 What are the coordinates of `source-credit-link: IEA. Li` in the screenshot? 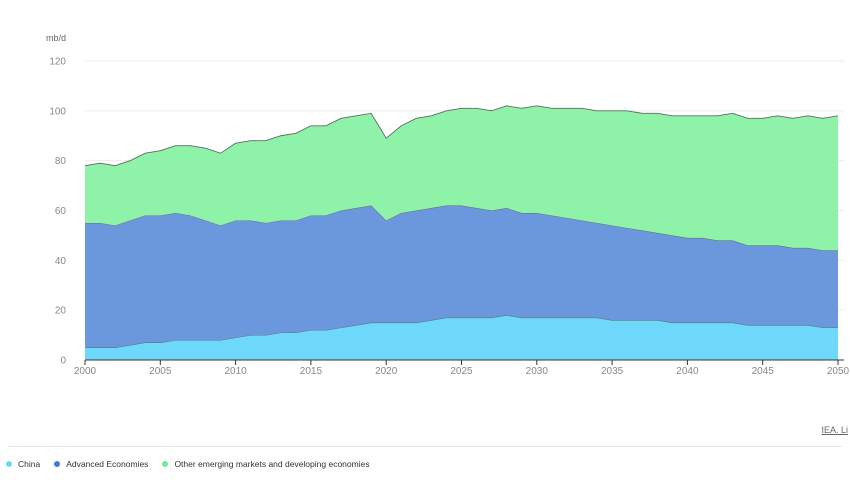 It's located at (834, 430).